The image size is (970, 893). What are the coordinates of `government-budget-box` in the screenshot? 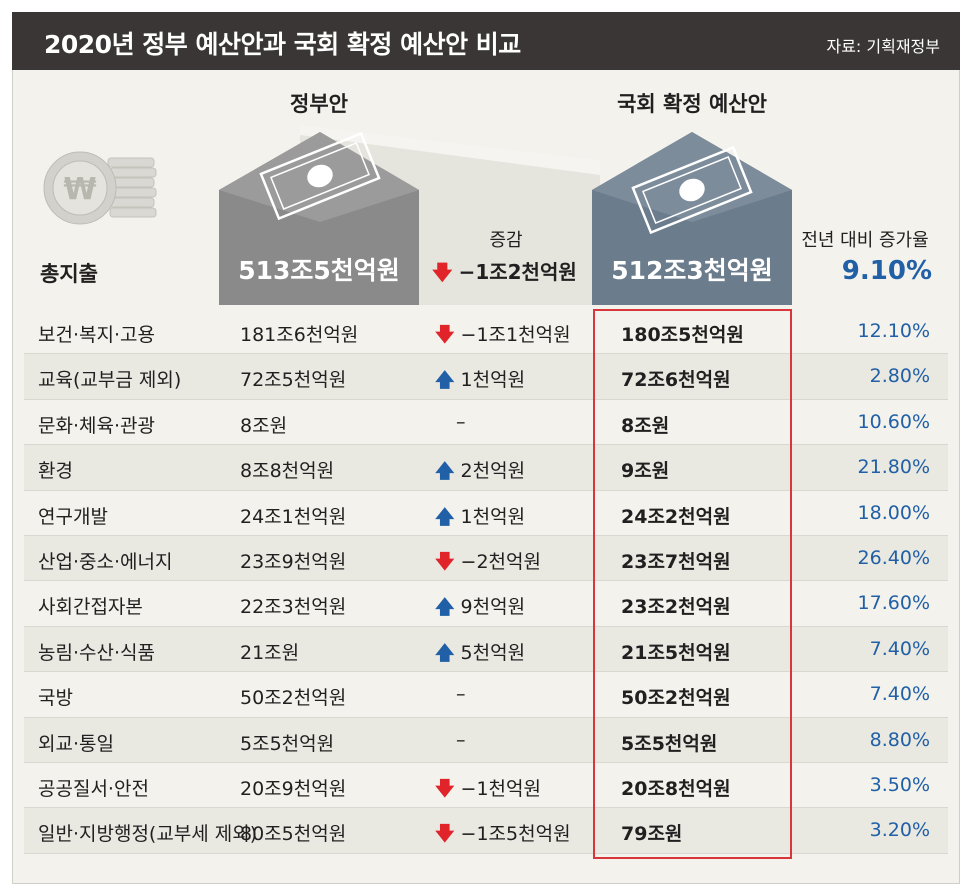 It's located at (319, 218).